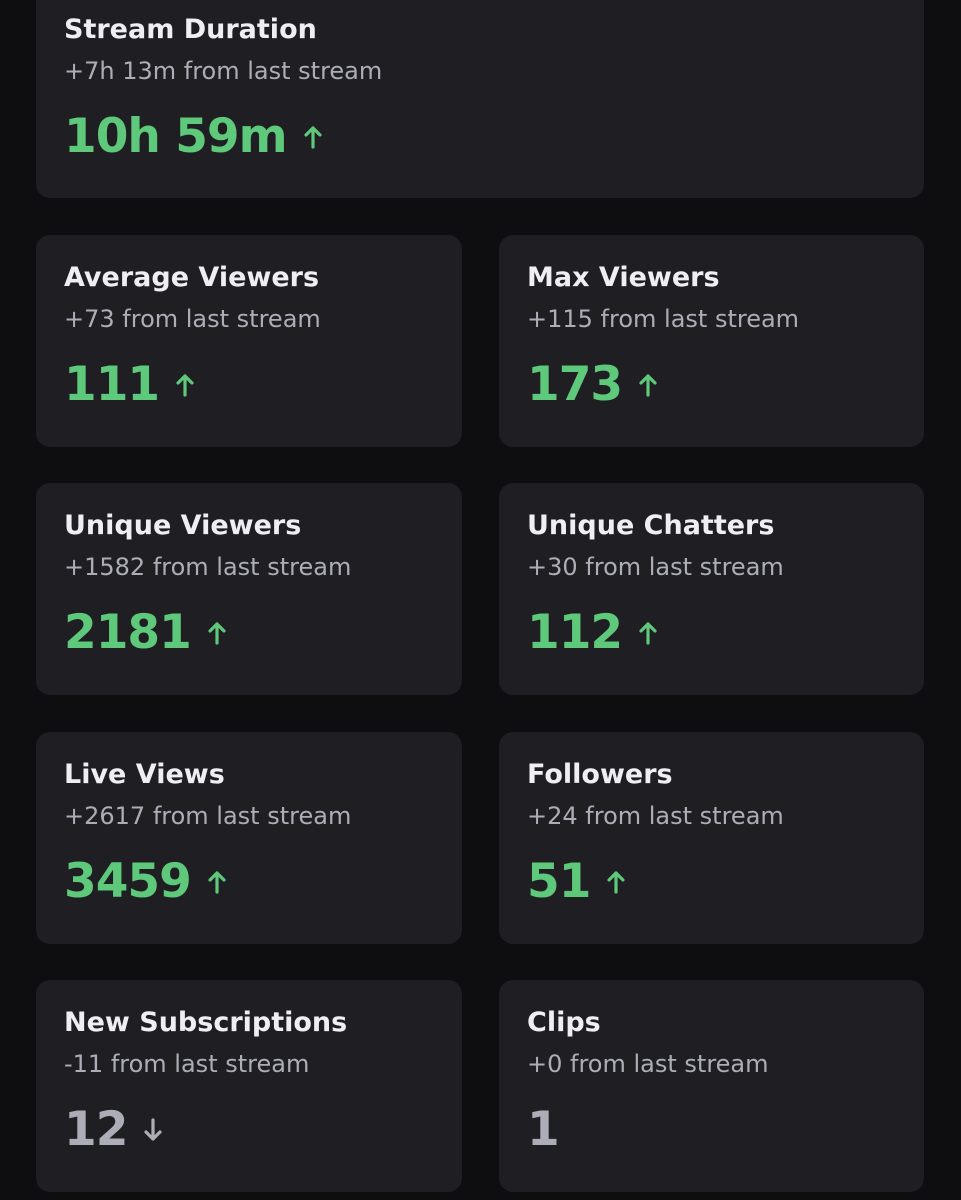 The image size is (961, 1200). I want to click on stat-value: 10h 59m, so click(176, 136).